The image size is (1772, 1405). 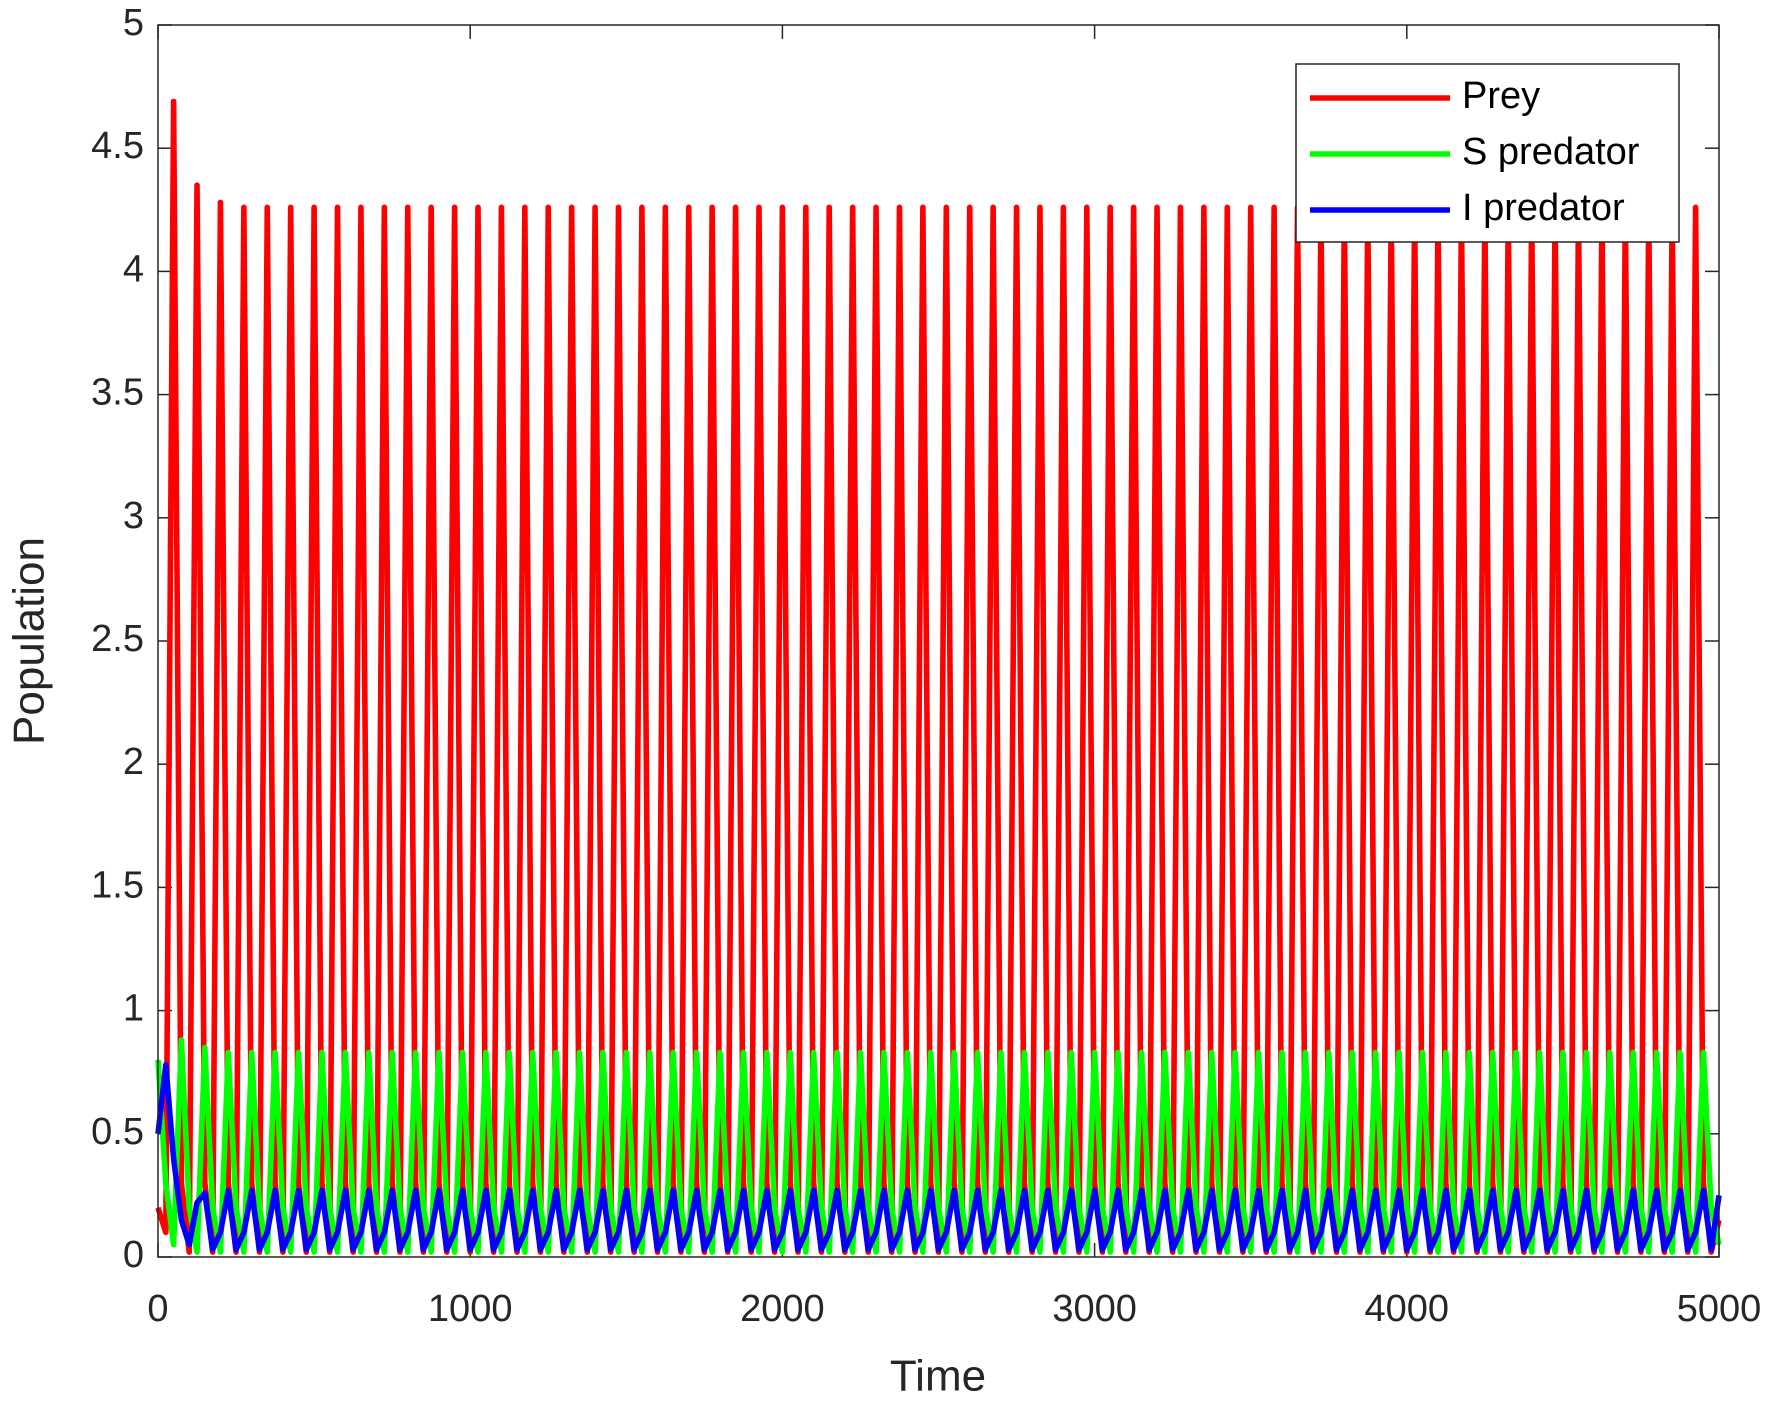 What do you see at coordinates (1407, 1309) in the screenshot?
I see `x-tick-label: 4000` at bounding box center [1407, 1309].